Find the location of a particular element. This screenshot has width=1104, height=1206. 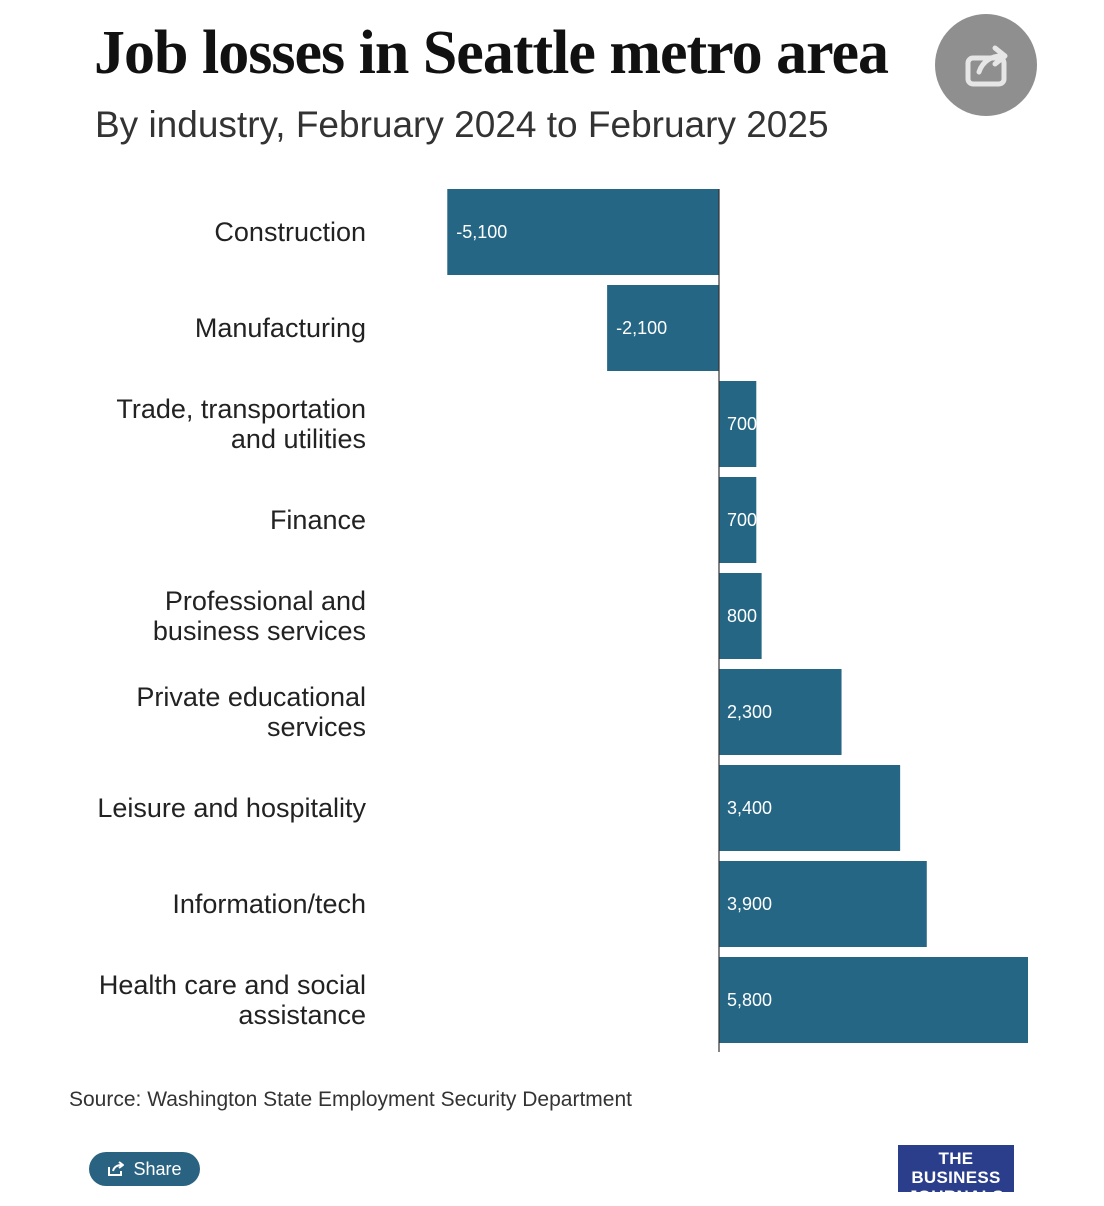

share-arrow-icon is located at coordinates (986, 66).